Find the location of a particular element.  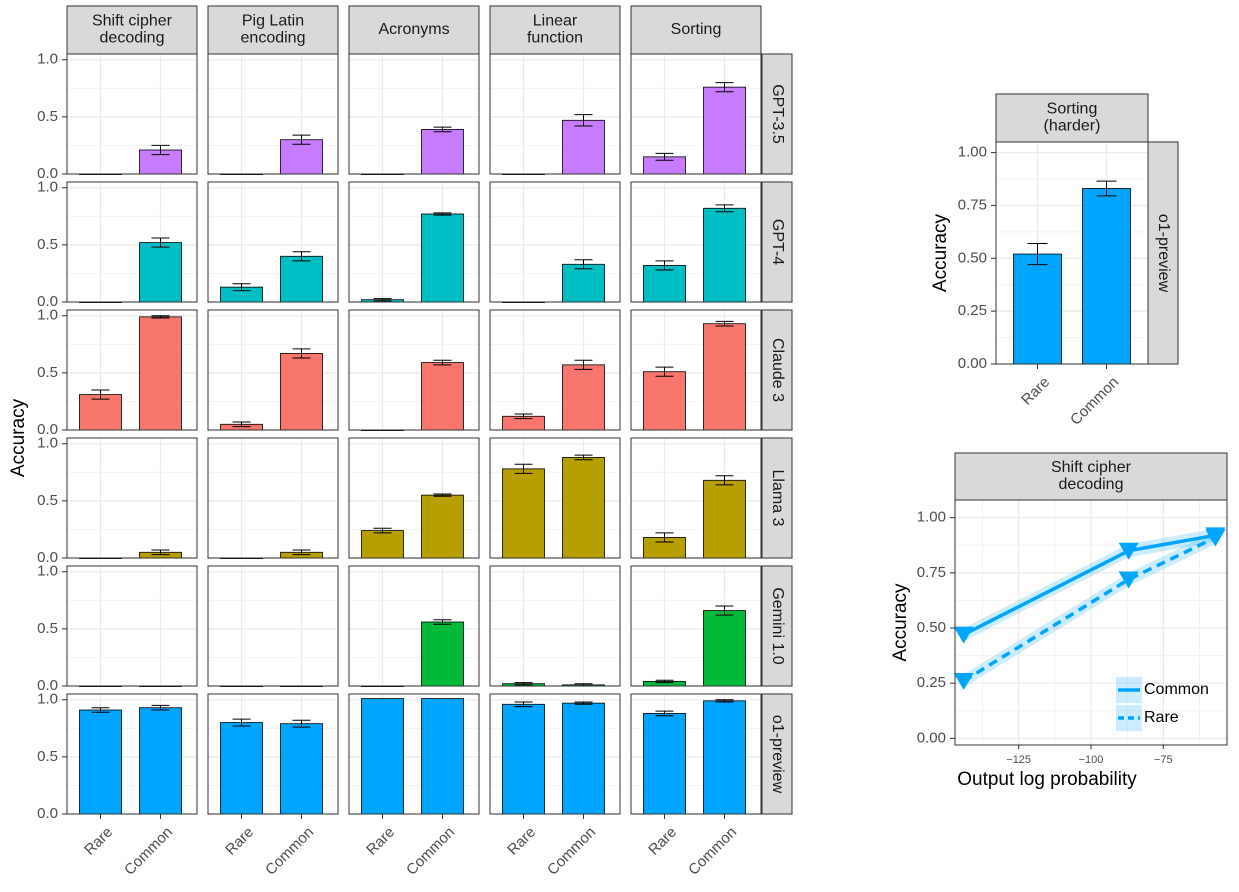

legend-label: Rare is located at coordinates (1161, 717).